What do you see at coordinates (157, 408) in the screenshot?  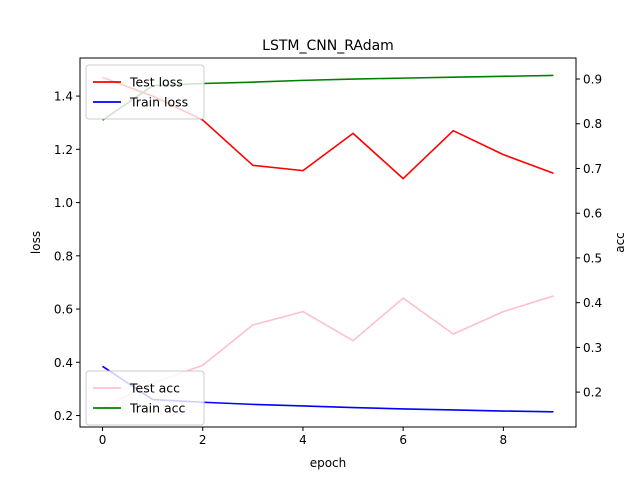 I see `legend-label-train-acc: Train acc` at bounding box center [157, 408].